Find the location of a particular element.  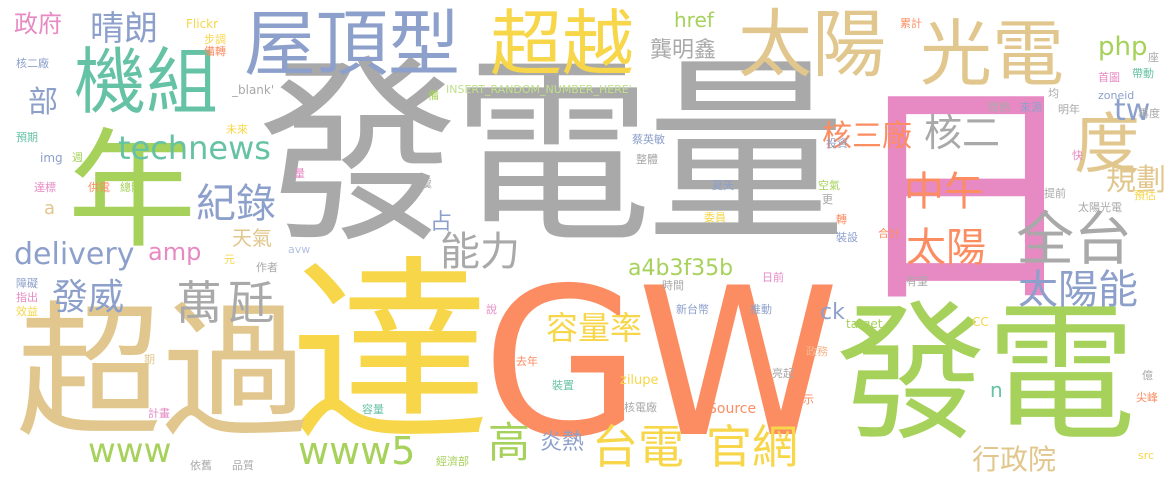

word-daidong: 帶動 is located at coordinates (1143, 73).